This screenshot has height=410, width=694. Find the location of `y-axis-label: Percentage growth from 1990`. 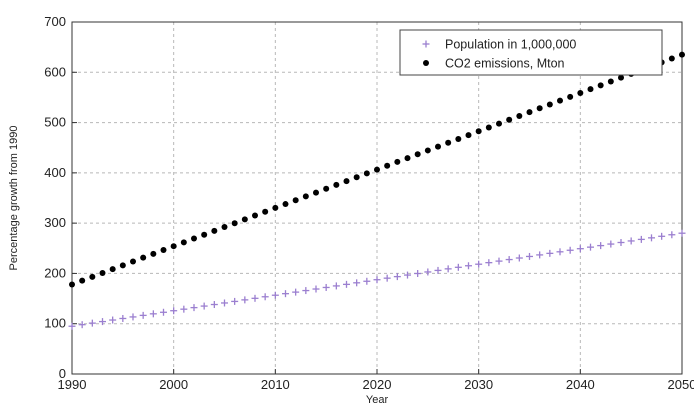

y-axis-label: Percentage growth from 1990 is located at coordinates (14, 198).